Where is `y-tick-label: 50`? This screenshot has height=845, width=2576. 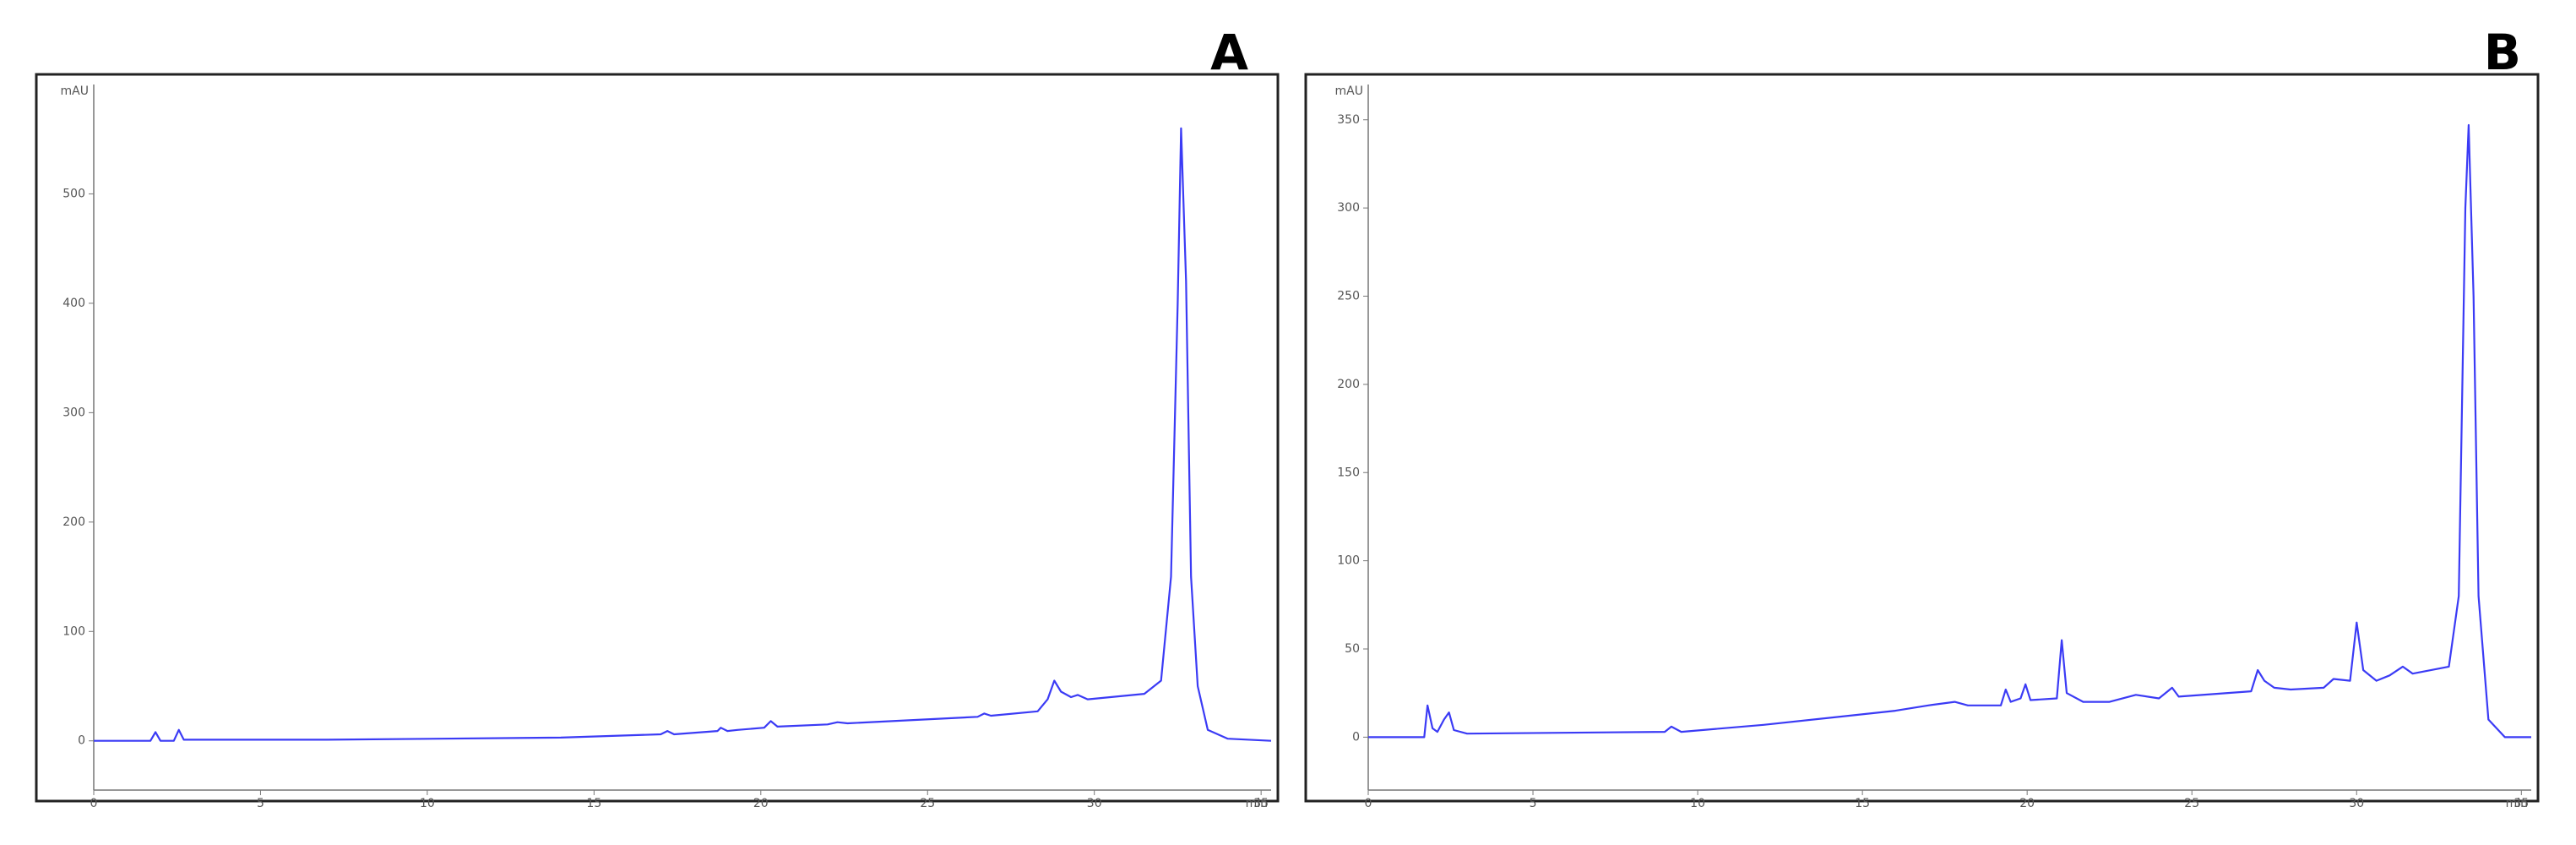 y-tick-label: 50 is located at coordinates (1352, 649).